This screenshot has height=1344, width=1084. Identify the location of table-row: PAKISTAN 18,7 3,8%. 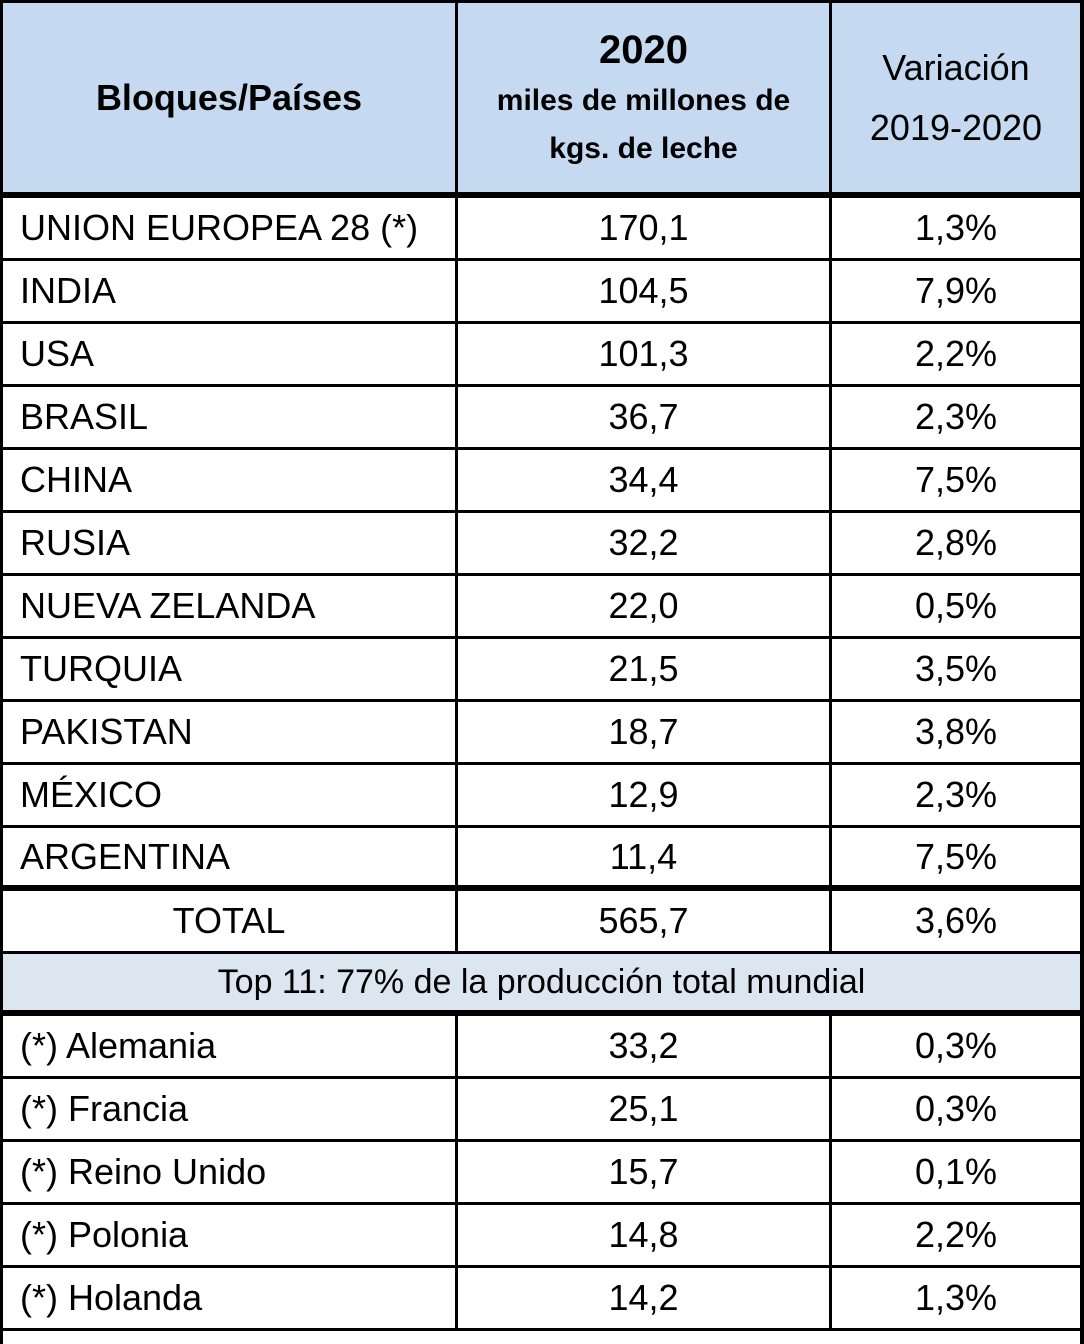
(541, 733).